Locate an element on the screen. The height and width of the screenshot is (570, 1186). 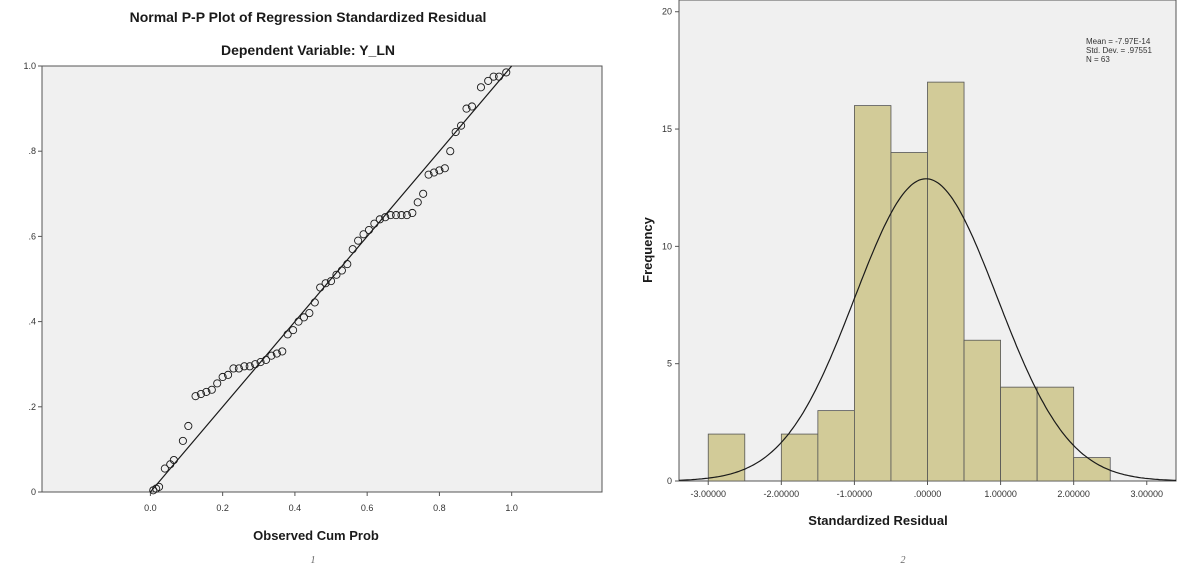
histogram-stat-n: N = 63 is located at coordinates (1098, 59).